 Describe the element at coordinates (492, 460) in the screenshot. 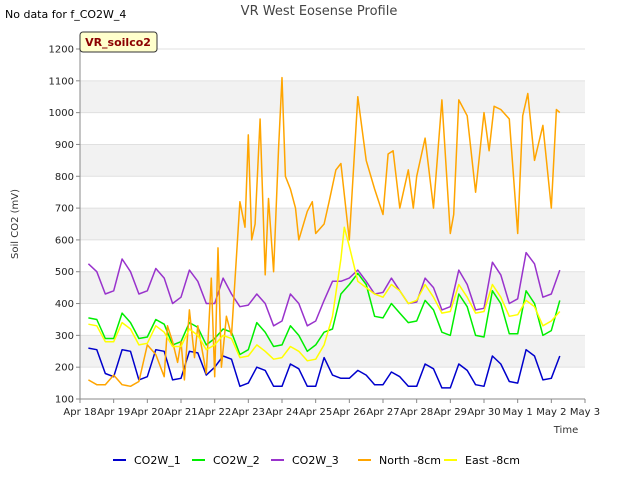

I see `legend-label: East -8cm` at that location.